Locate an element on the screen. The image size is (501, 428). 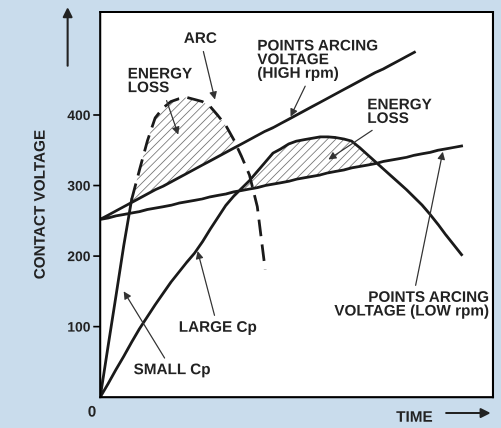
annotation: ARC is located at coordinates (200, 38).